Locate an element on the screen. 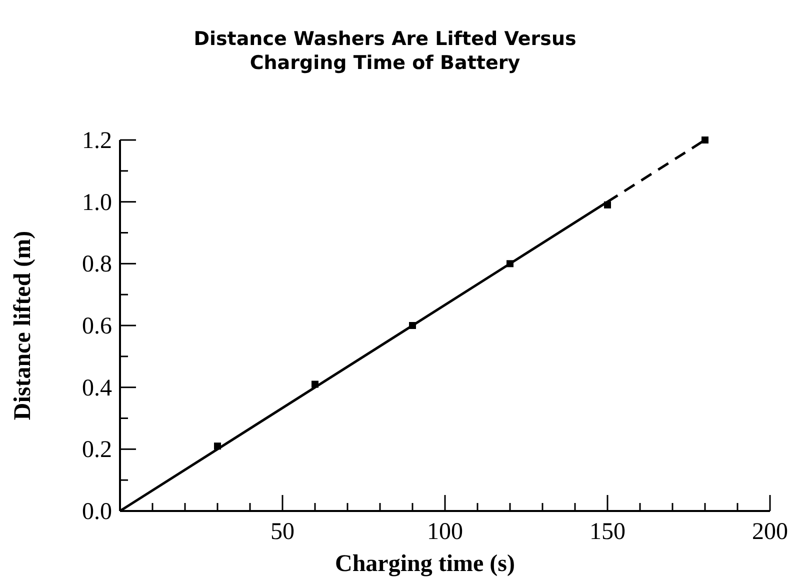 The image size is (810, 583). x-tick-label: 50 is located at coordinates (282, 532).